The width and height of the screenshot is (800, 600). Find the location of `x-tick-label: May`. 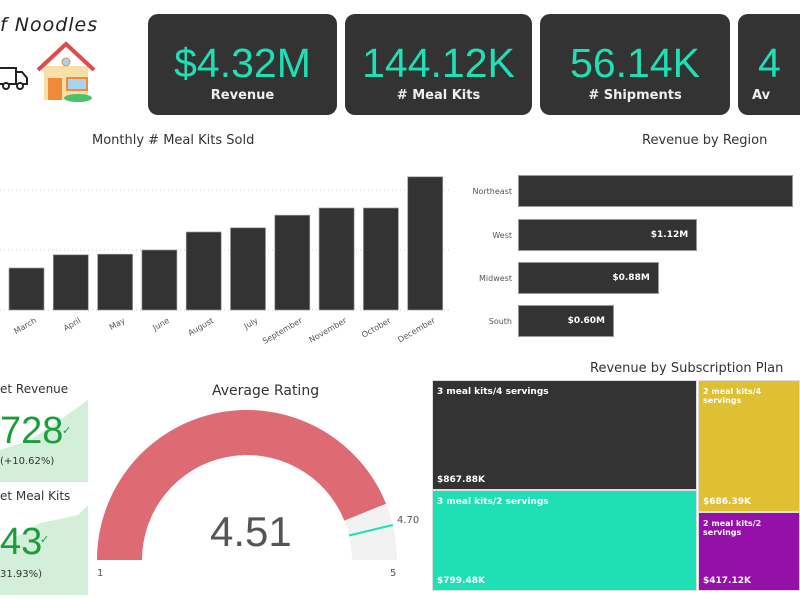

x-tick-label: May is located at coordinates (117, 324).